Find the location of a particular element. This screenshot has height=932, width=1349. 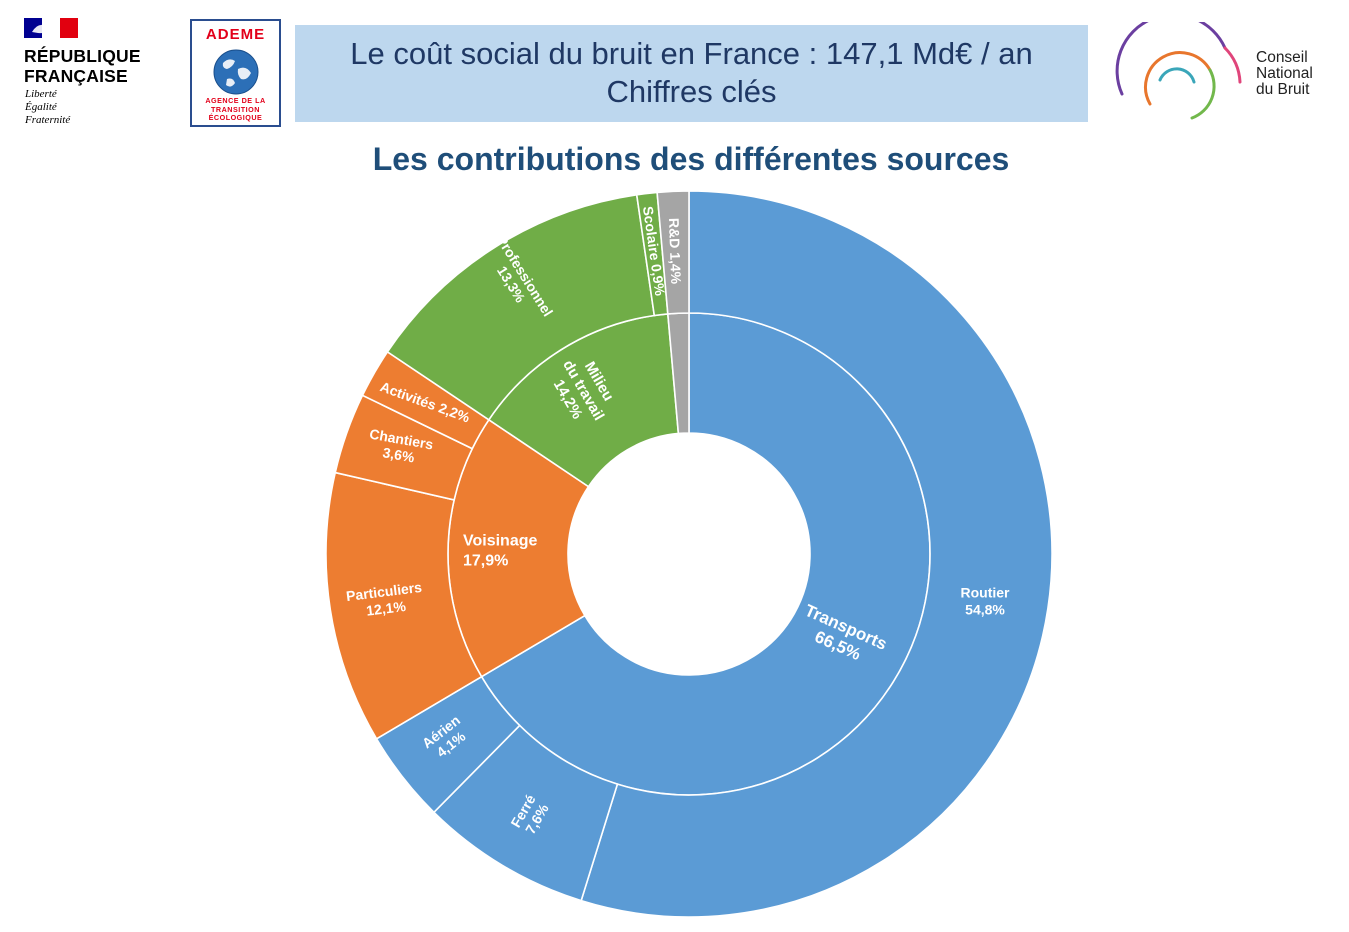

republique-title-line2: FRANÇAISE is located at coordinates (76, 76).